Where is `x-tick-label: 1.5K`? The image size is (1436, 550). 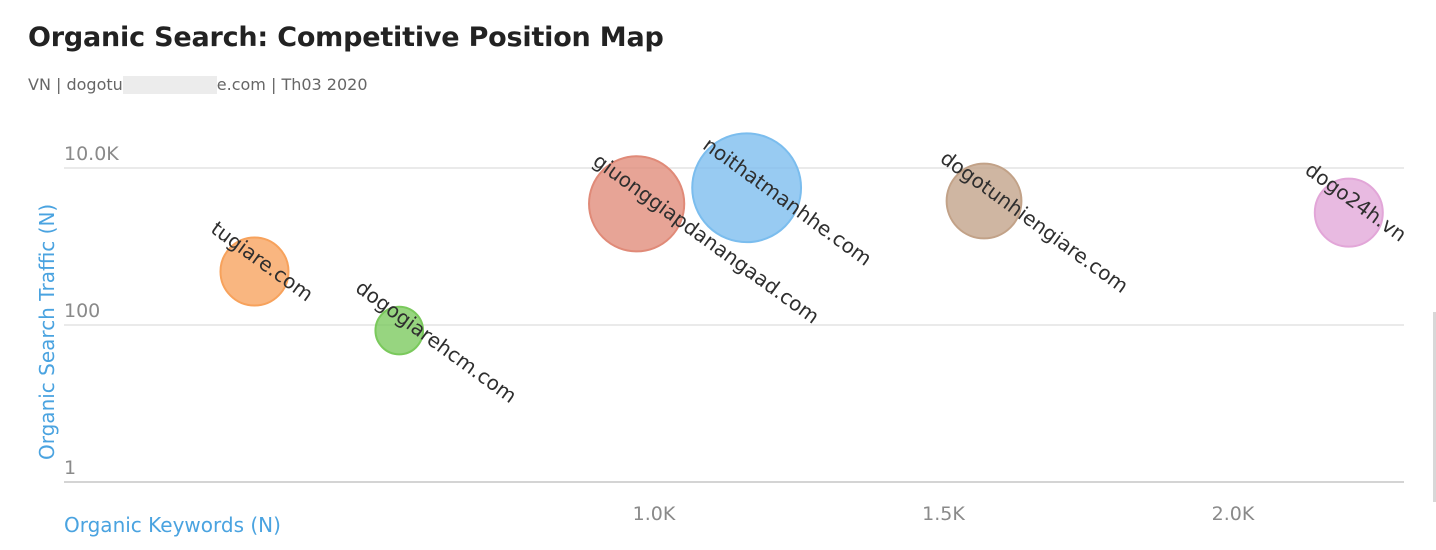 x-tick-label: 1.5K is located at coordinates (943, 514).